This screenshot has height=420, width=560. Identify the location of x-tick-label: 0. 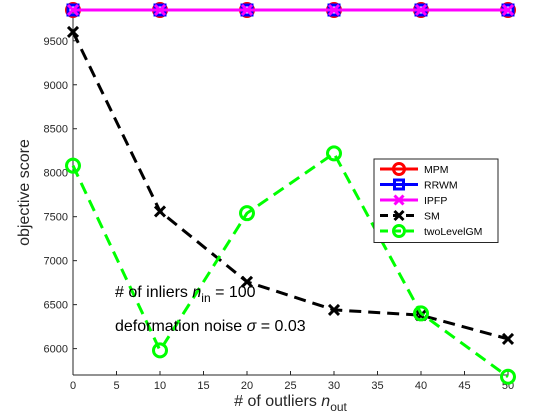
(73, 386).